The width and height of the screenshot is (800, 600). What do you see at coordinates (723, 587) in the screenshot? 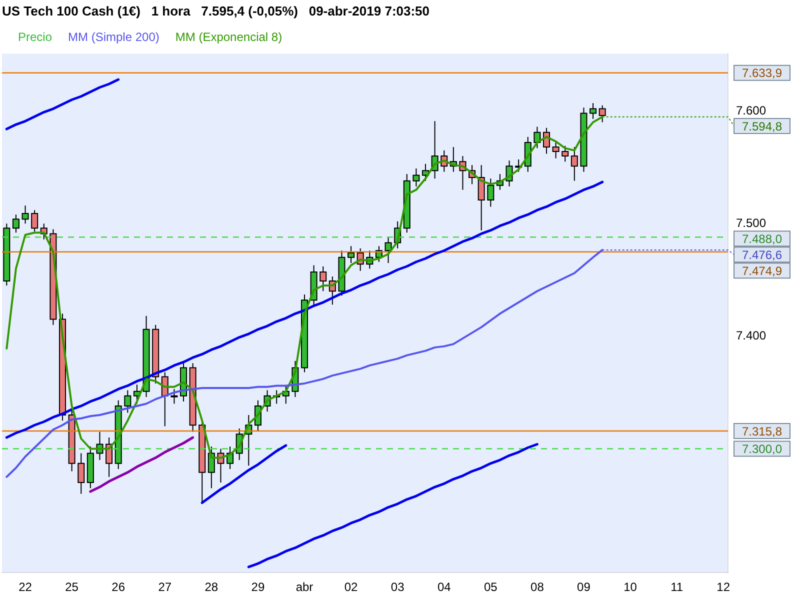
I see `x-tick-label: 12` at bounding box center [723, 587].